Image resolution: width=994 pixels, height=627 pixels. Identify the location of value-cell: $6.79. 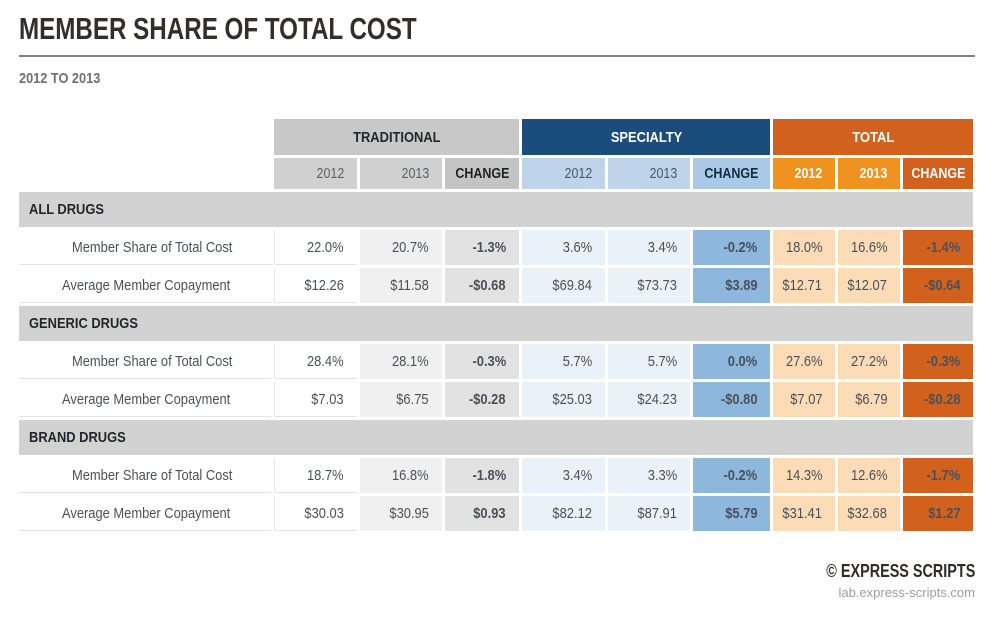
(869, 400).